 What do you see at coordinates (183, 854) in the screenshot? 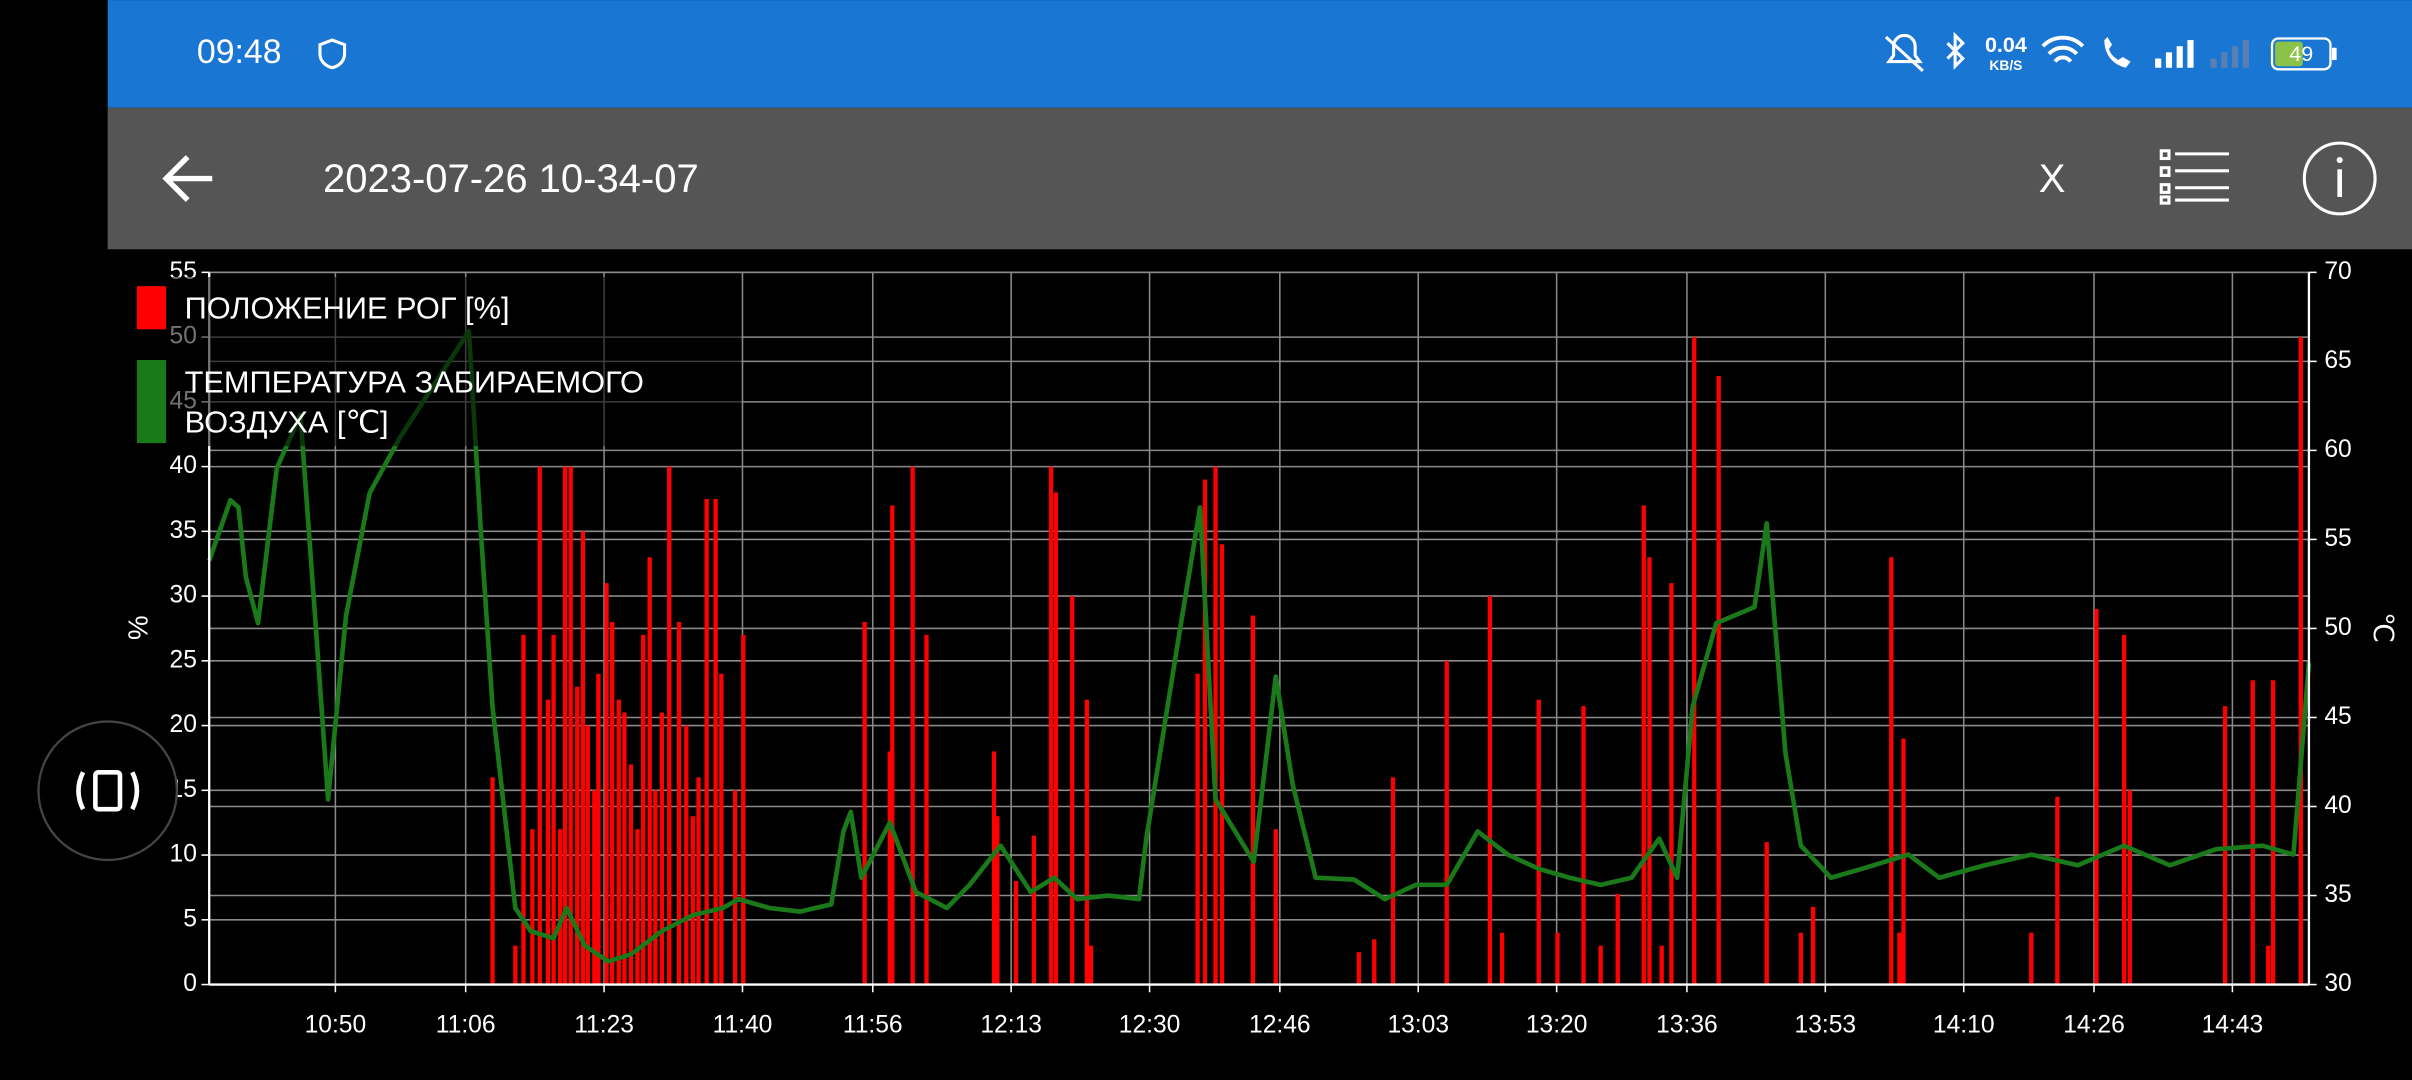
I see `y-tick-label: 10` at bounding box center [183, 854].